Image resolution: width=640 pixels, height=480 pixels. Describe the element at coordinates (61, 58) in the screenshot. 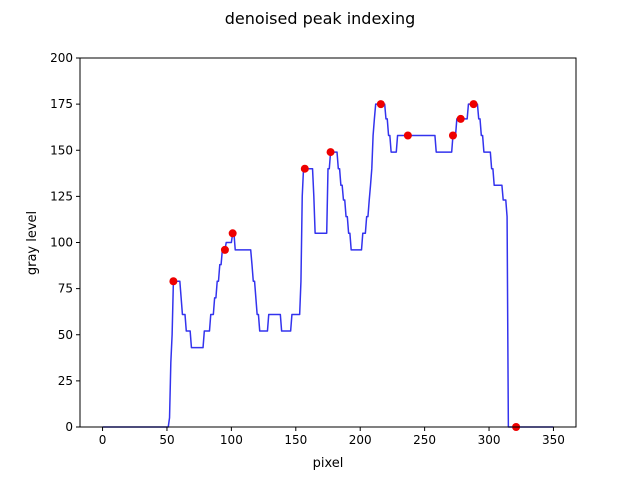

I see `y-tick-label: 200` at that location.